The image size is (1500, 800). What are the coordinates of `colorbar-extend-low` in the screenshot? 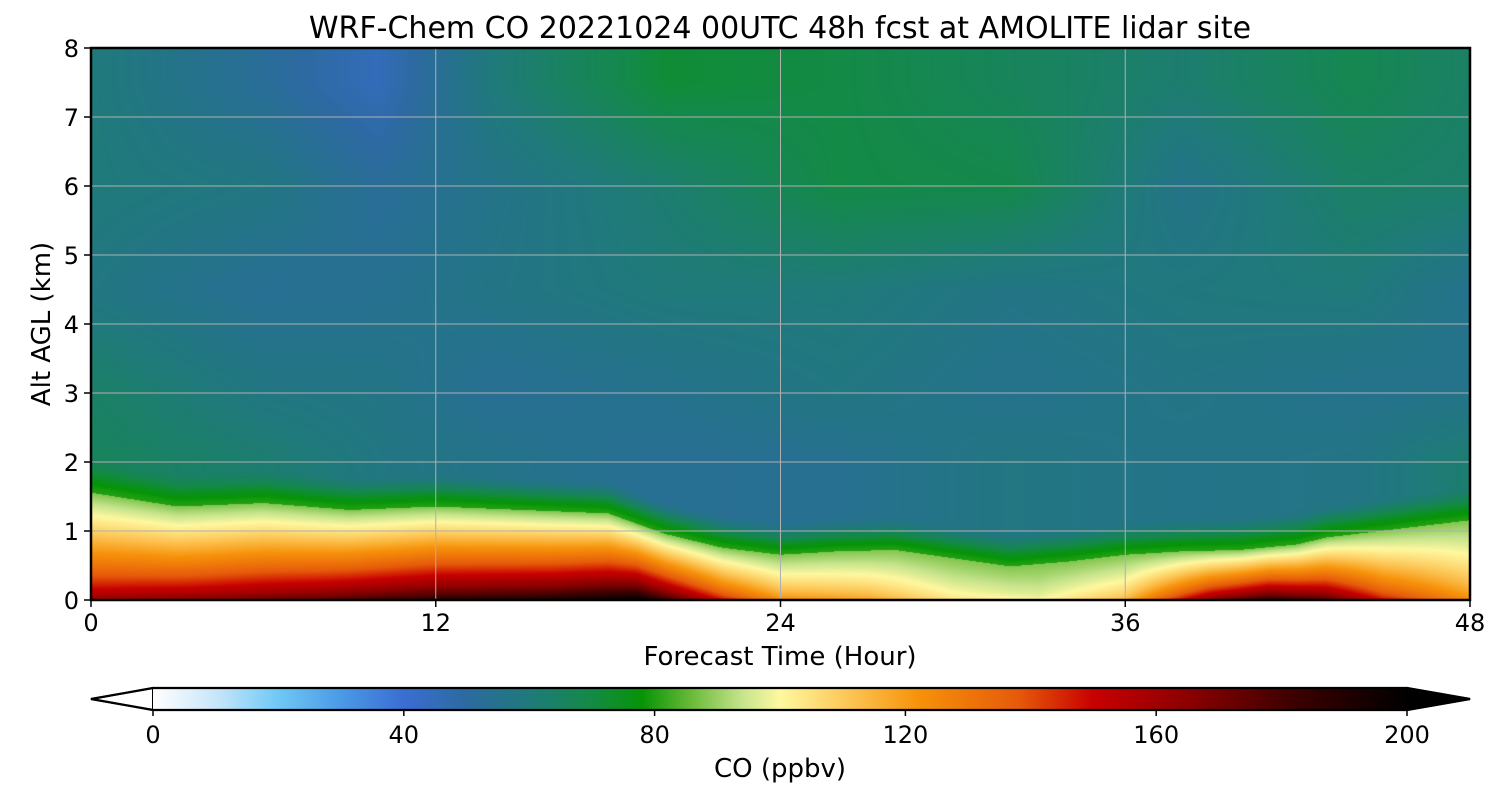 It's located at (122, 699).